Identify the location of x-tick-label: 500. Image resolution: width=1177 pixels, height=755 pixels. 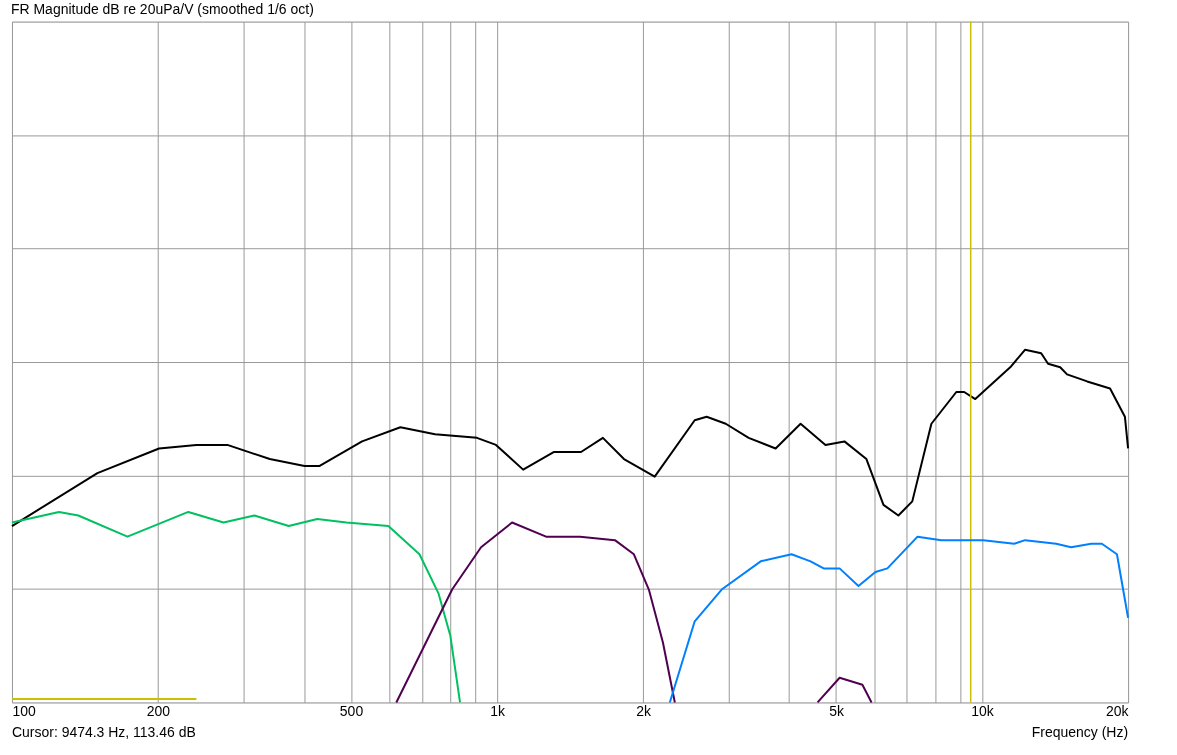
(351, 710).